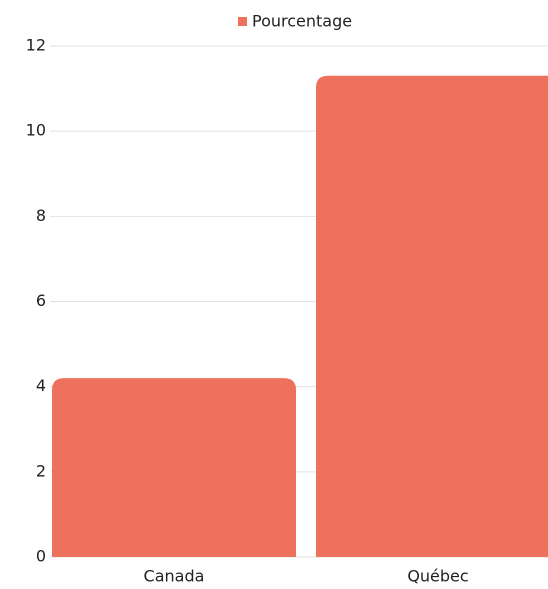 This screenshot has height=589, width=548. I want to click on y-tick-label: 10, so click(36, 130).